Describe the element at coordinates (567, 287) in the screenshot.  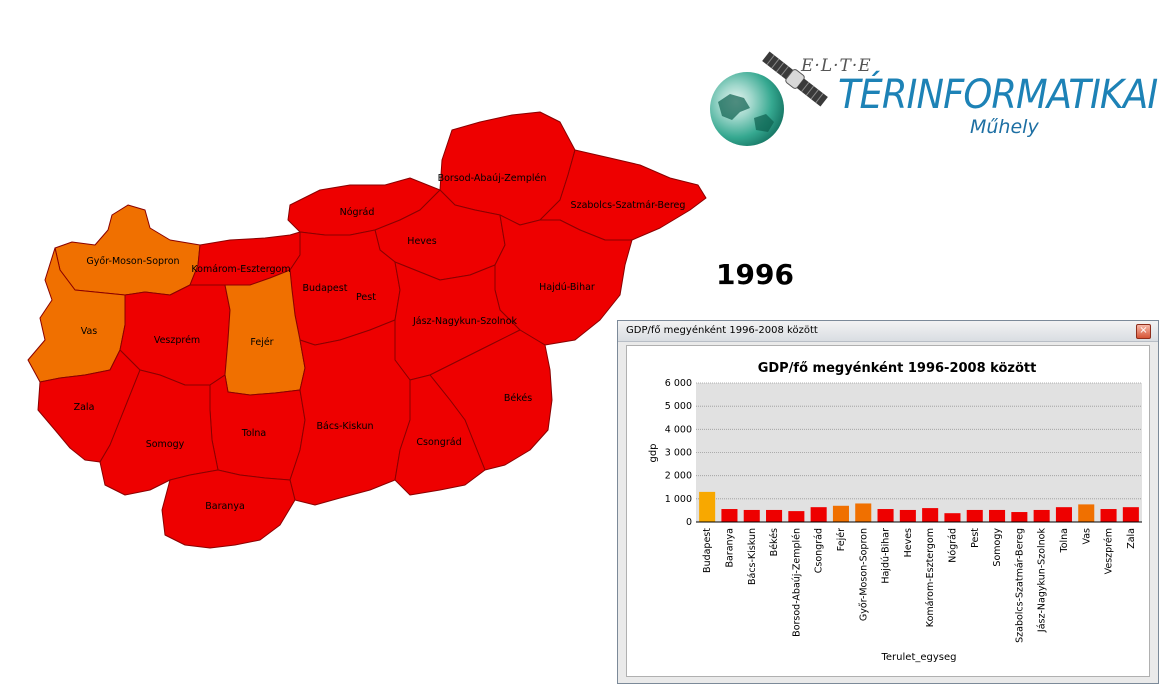
I see `county-label: Hajdú-Bihar` at that location.